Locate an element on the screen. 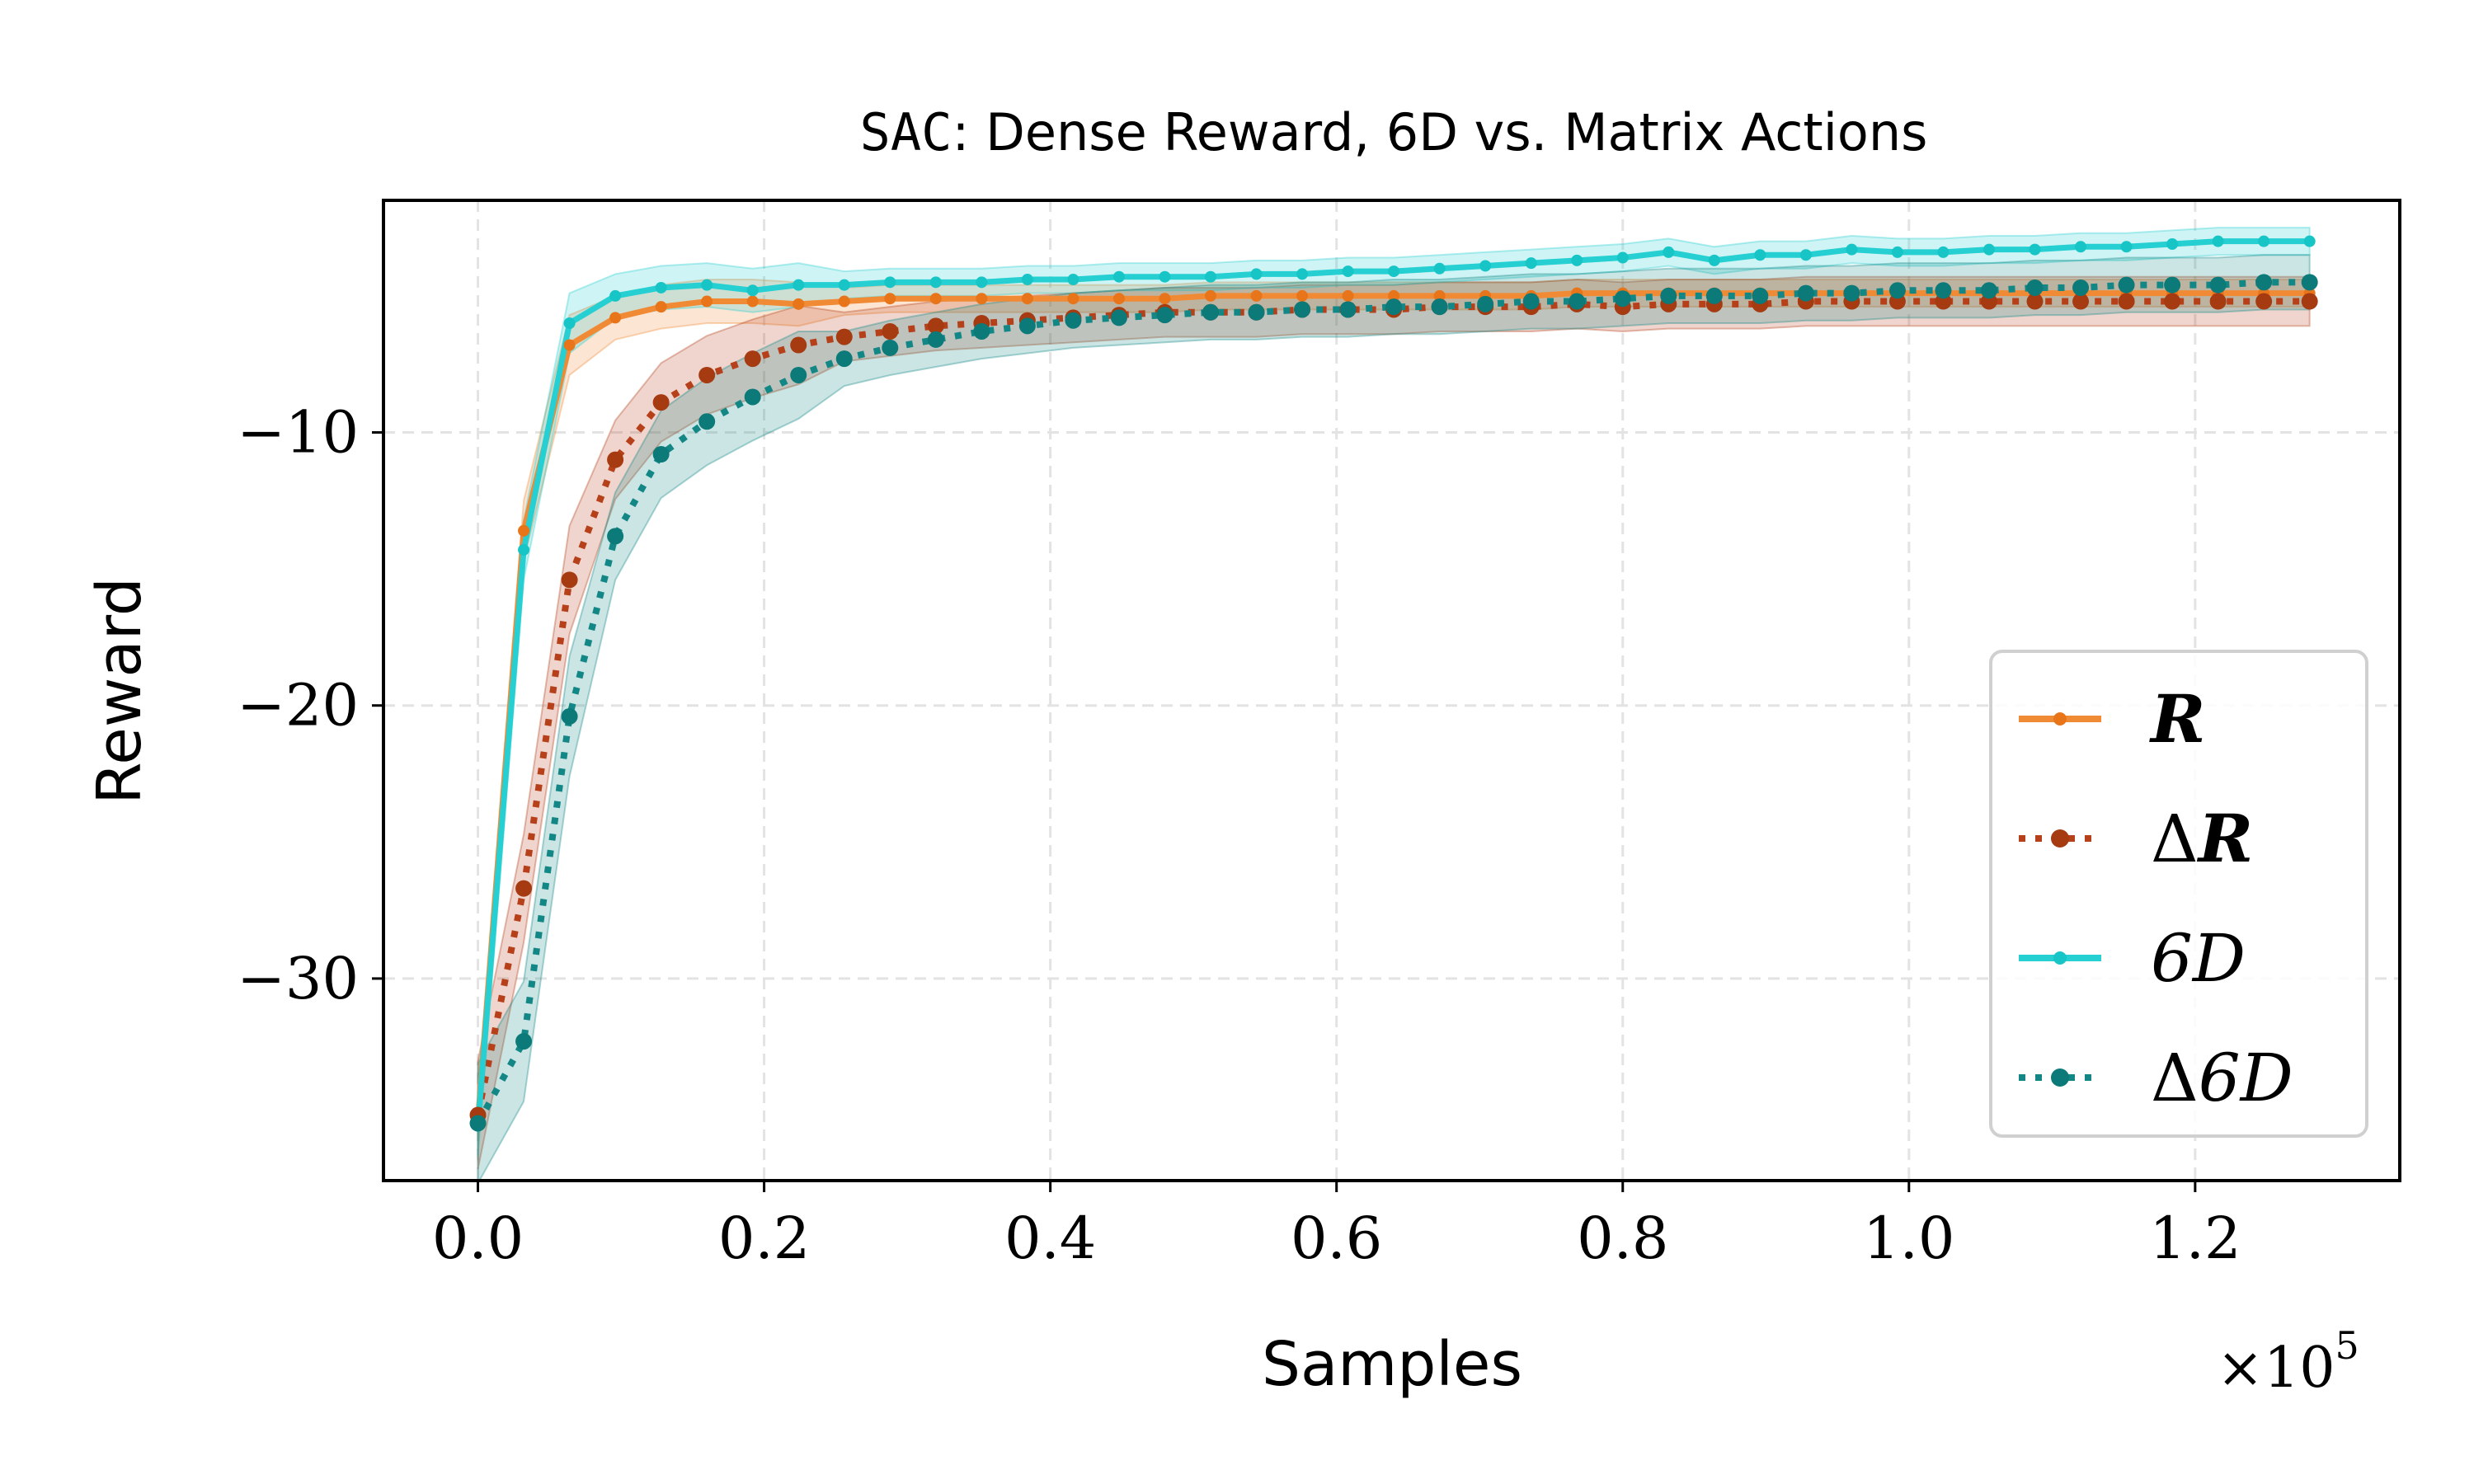 The width and height of the screenshot is (2474, 1484). x-multiplier-base: ×10 is located at coordinates (2276, 1368).